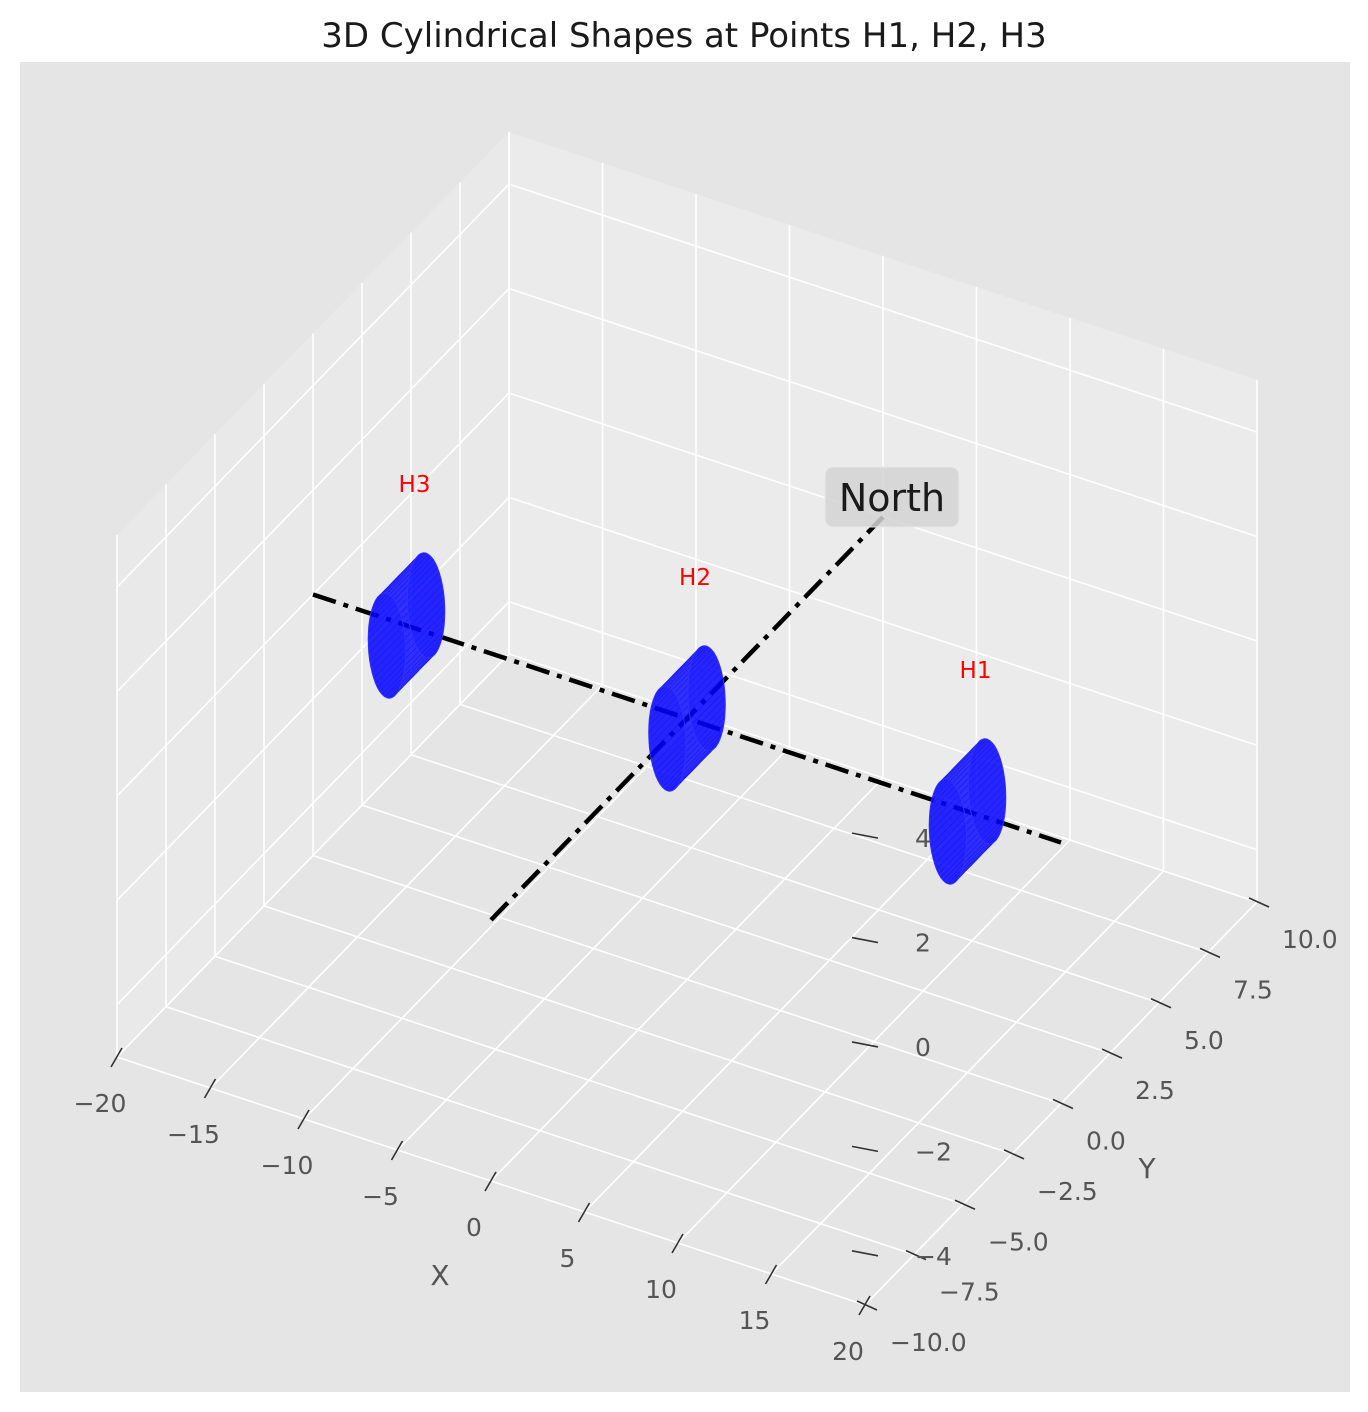  Describe the element at coordinates (193, 1134) in the screenshot. I see `x-tick-label: −15` at that location.